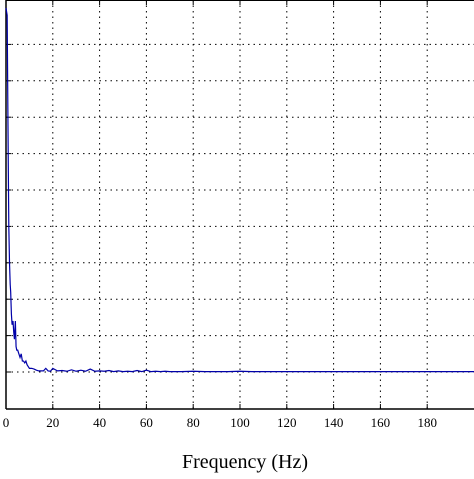 This screenshot has width=474, height=479. What do you see at coordinates (193, 422) in the screenshot?
I see `x-tick-label-80: 80` at bounding box center [193, 422].